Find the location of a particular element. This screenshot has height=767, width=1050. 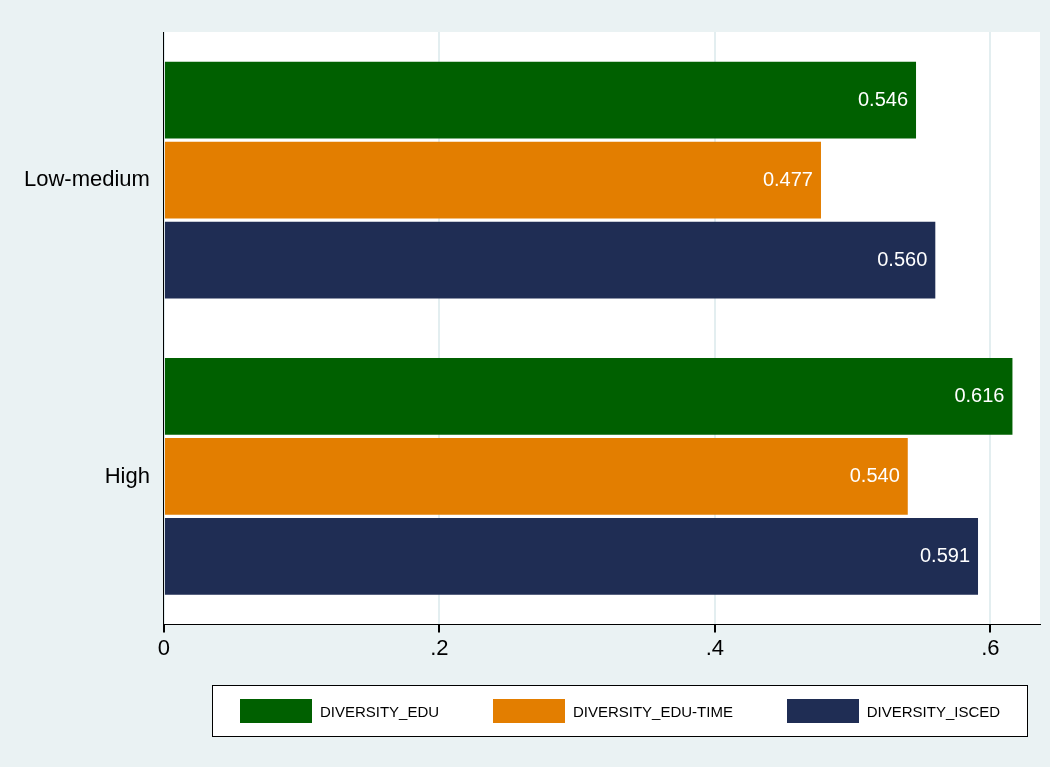

y-tick-label: High is located at coordinates (127, 475).